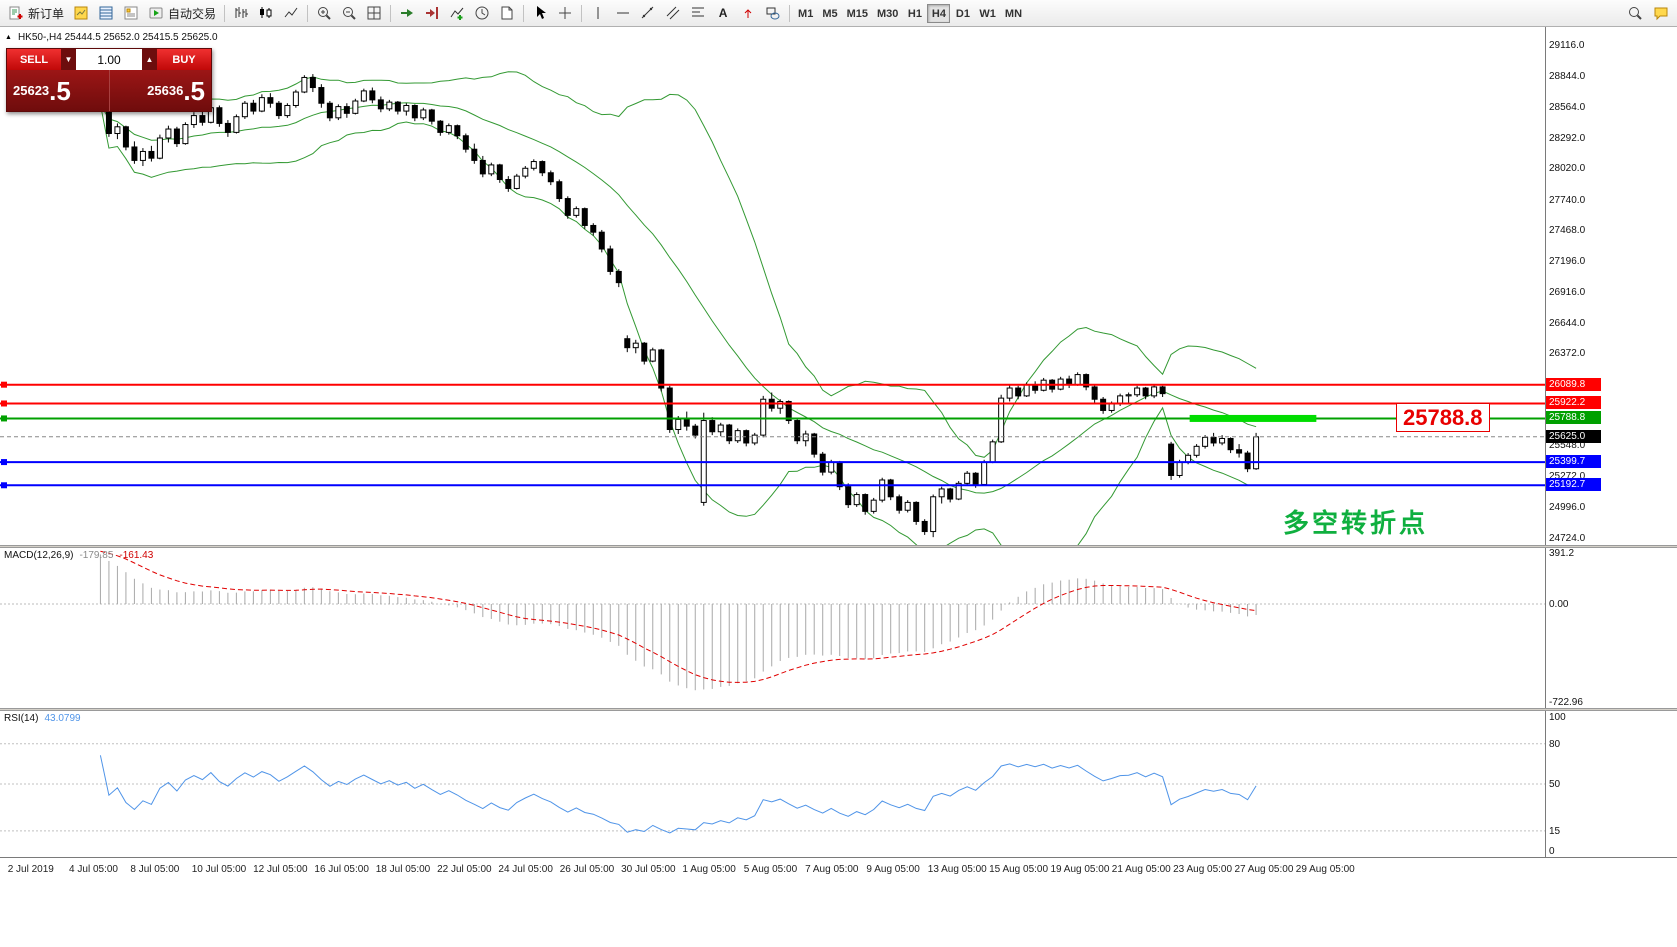 This screenshot has width=1677, height=947. I want to click on zoom-out-button, so click(349, 13).